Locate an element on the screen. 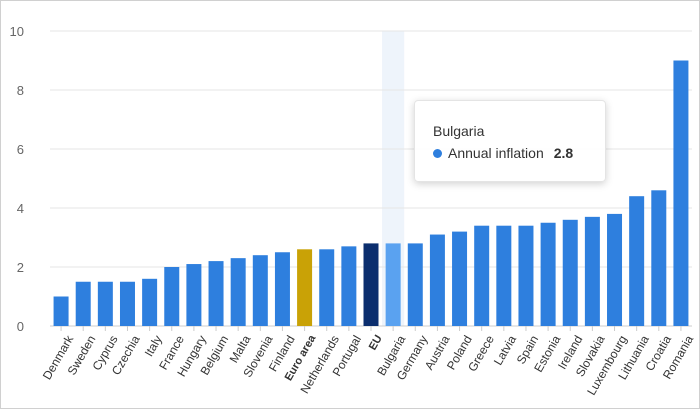 This screenshot has width=700, height=409. y-tick-label: 8 is located at coordinates (20, 90).